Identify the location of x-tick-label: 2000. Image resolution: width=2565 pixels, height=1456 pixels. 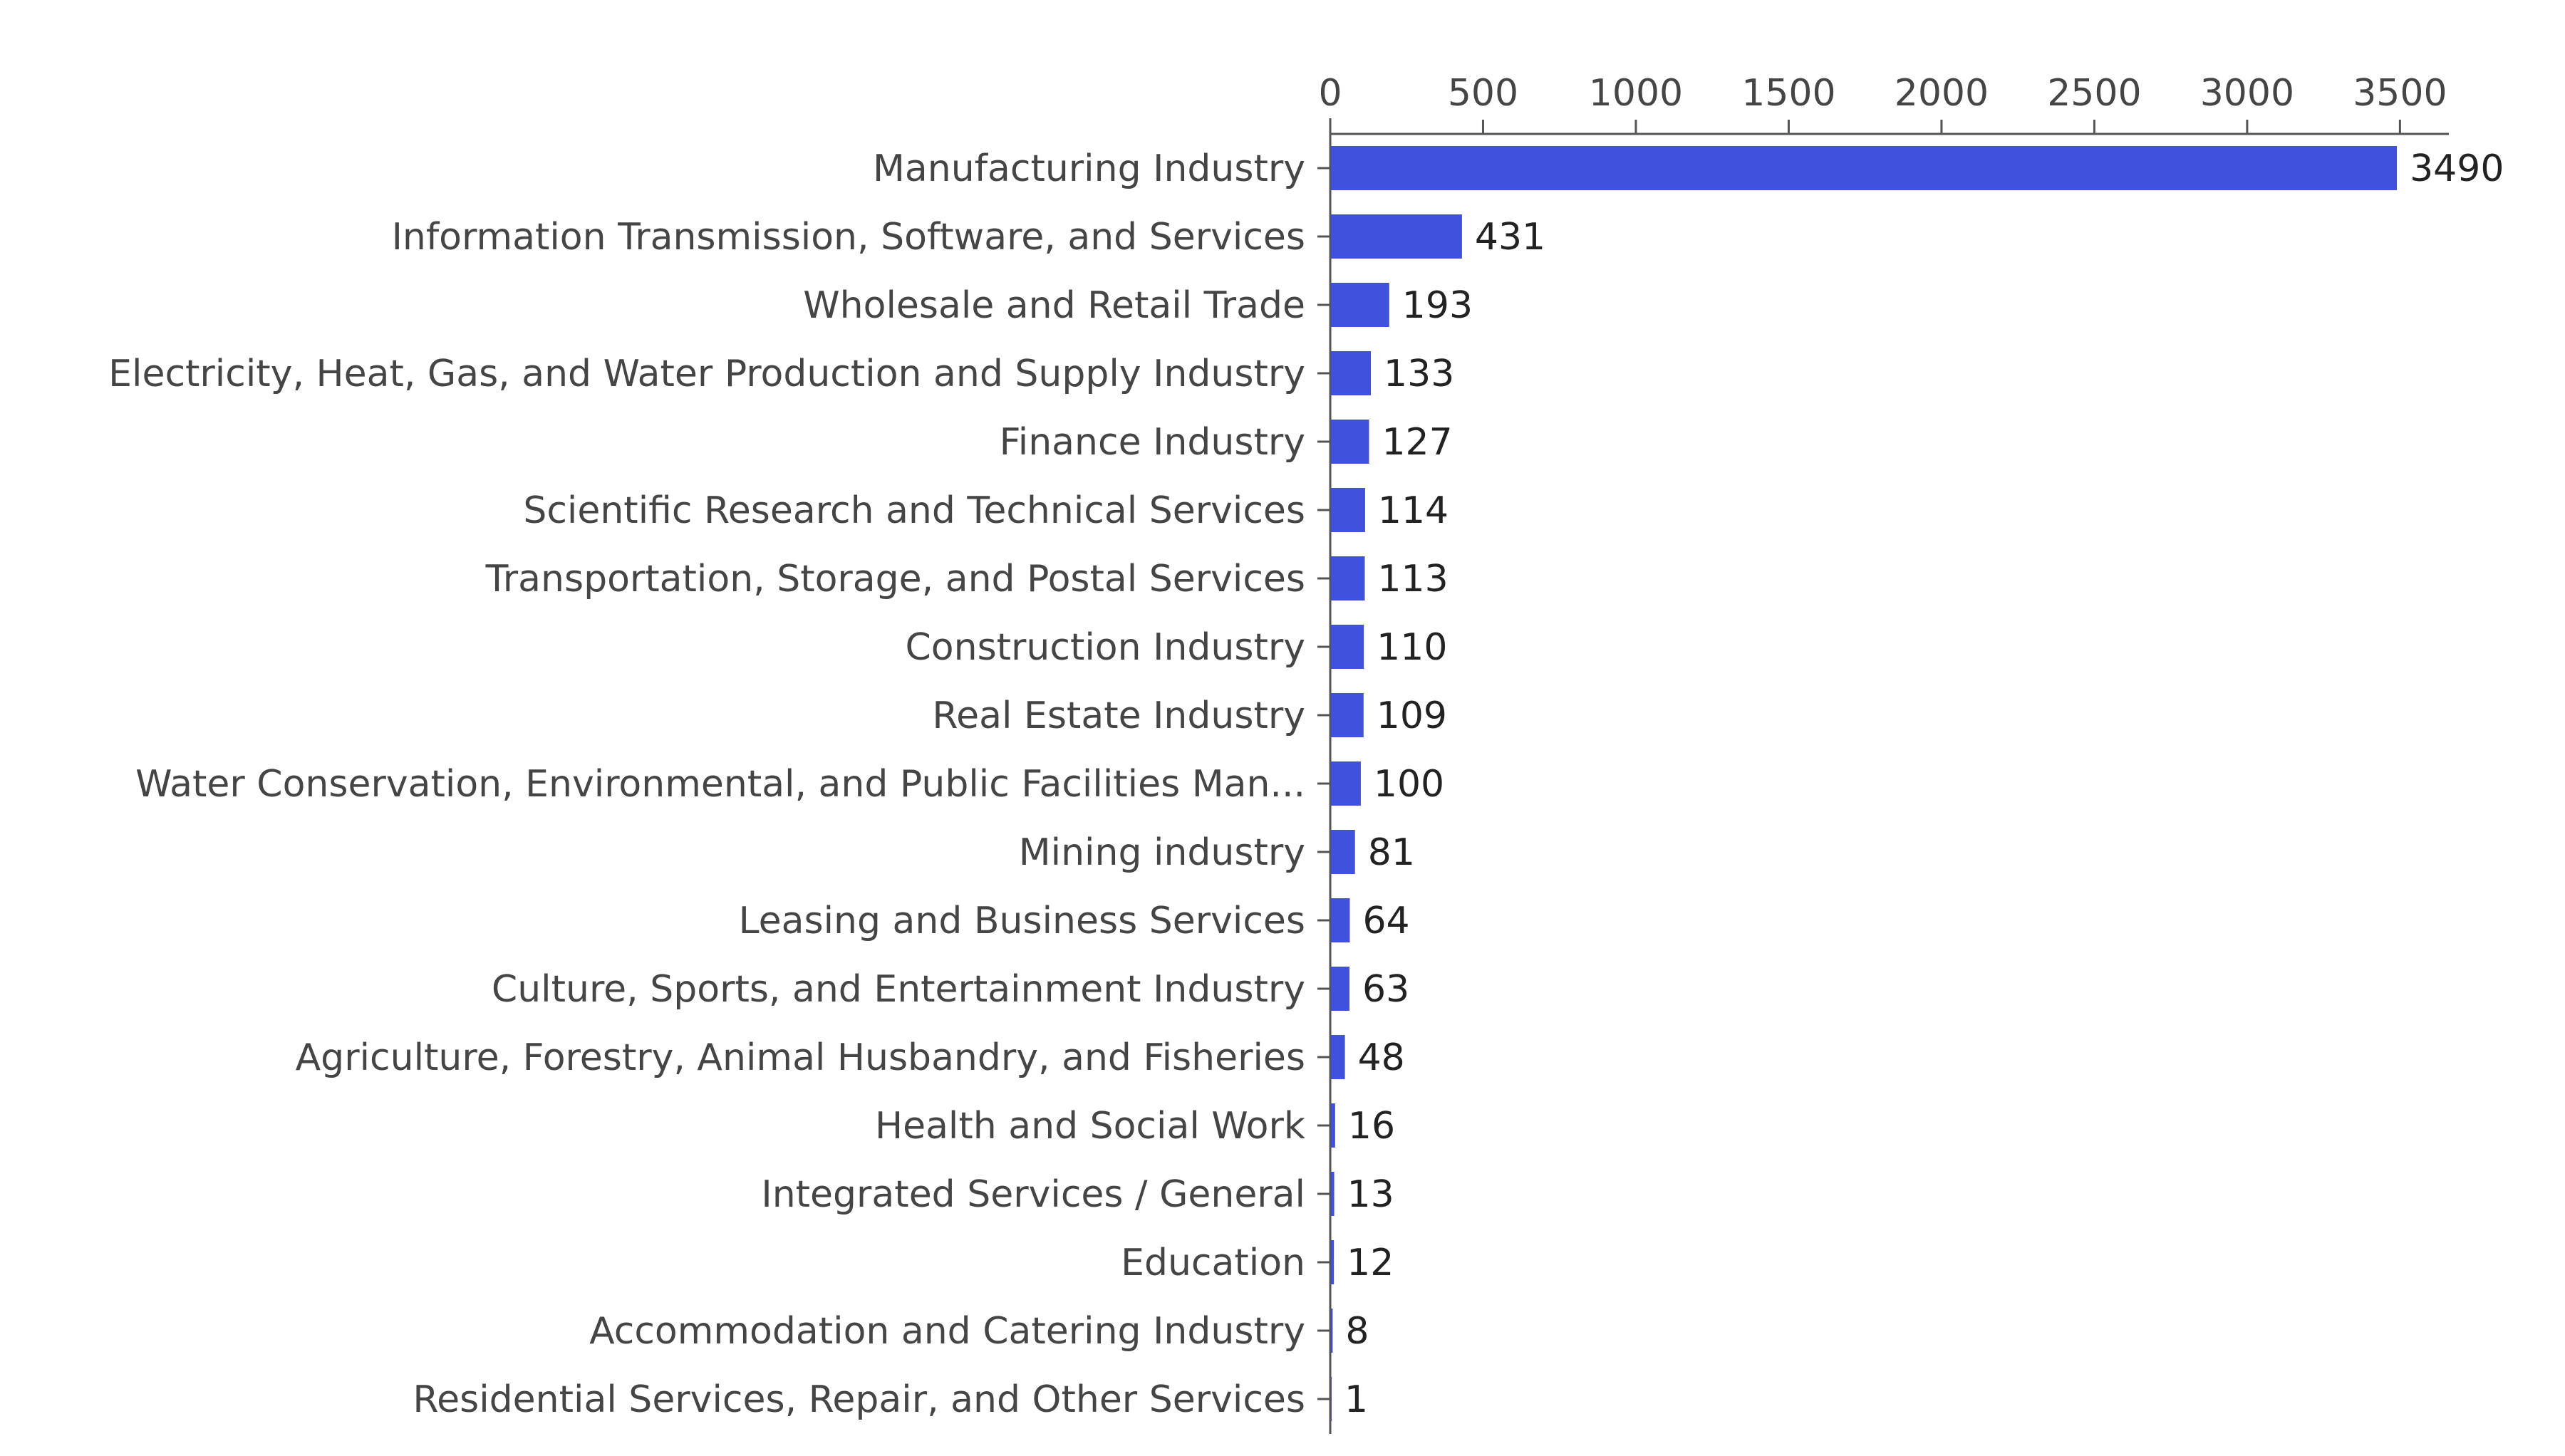
(1942, 93).